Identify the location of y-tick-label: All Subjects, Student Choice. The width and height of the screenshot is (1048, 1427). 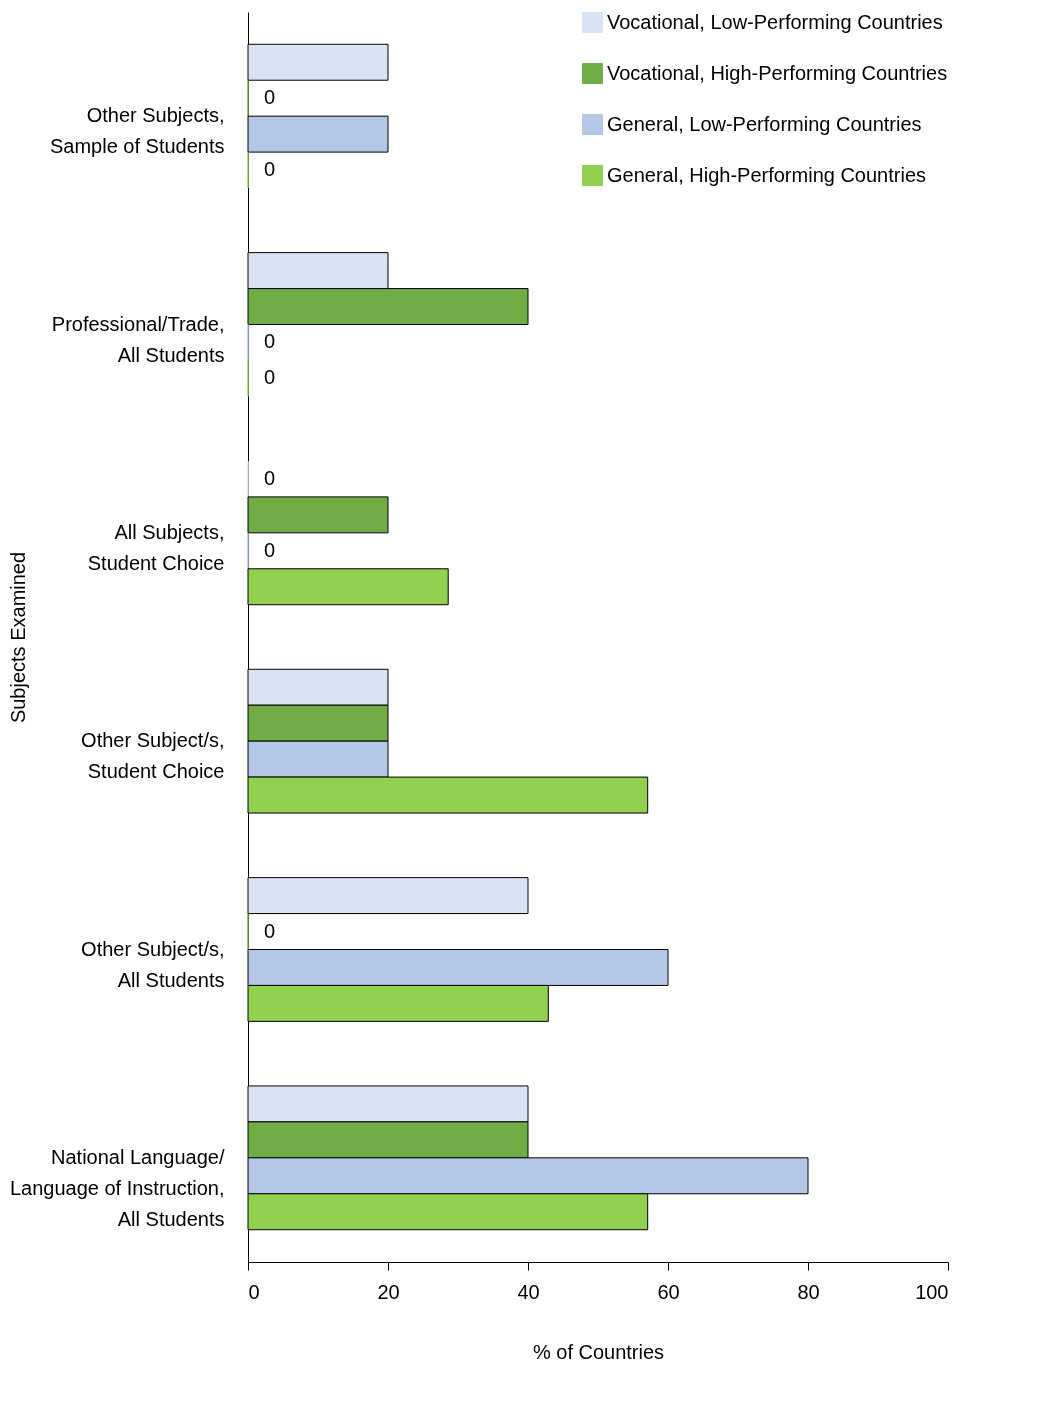
(156, 547).